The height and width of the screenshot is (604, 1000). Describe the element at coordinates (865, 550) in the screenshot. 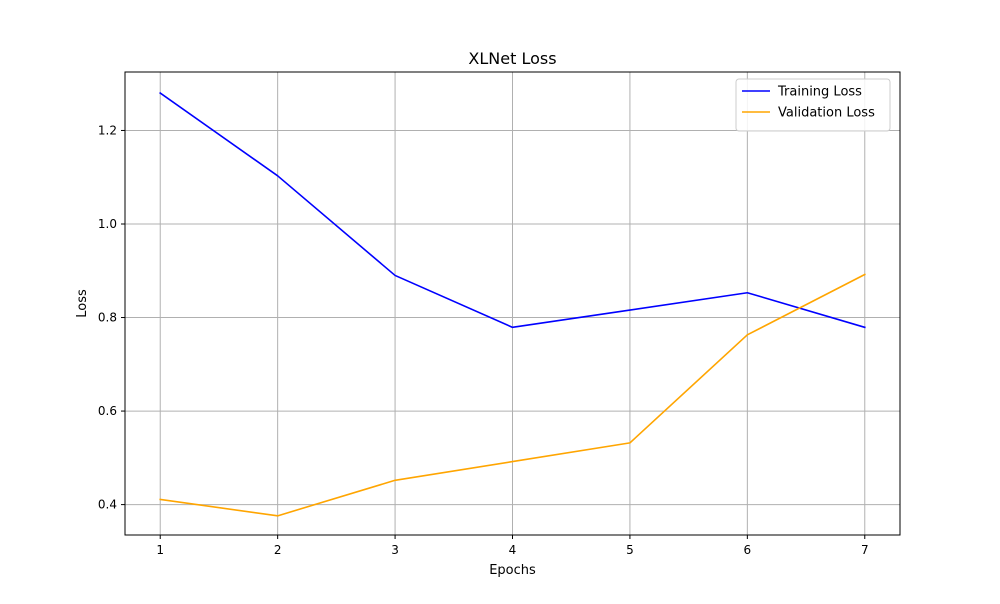

I see `x-tick-label: 7` at that location.